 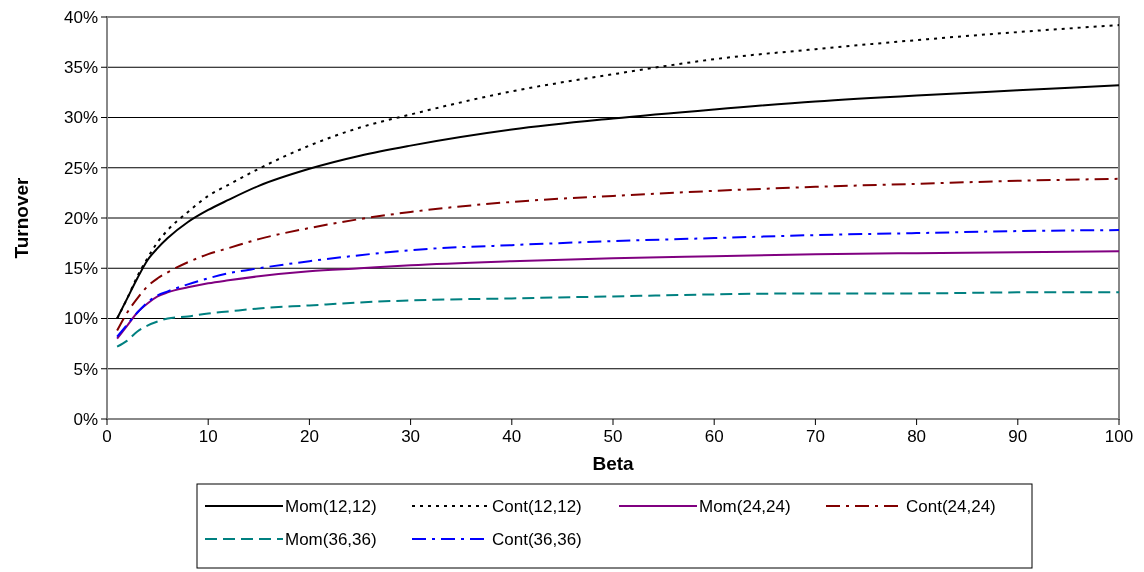 What do you see at coordinates (107, 436) in the screenshot?
I see `x-tick-label: 0` at bounding box center [107, 436].